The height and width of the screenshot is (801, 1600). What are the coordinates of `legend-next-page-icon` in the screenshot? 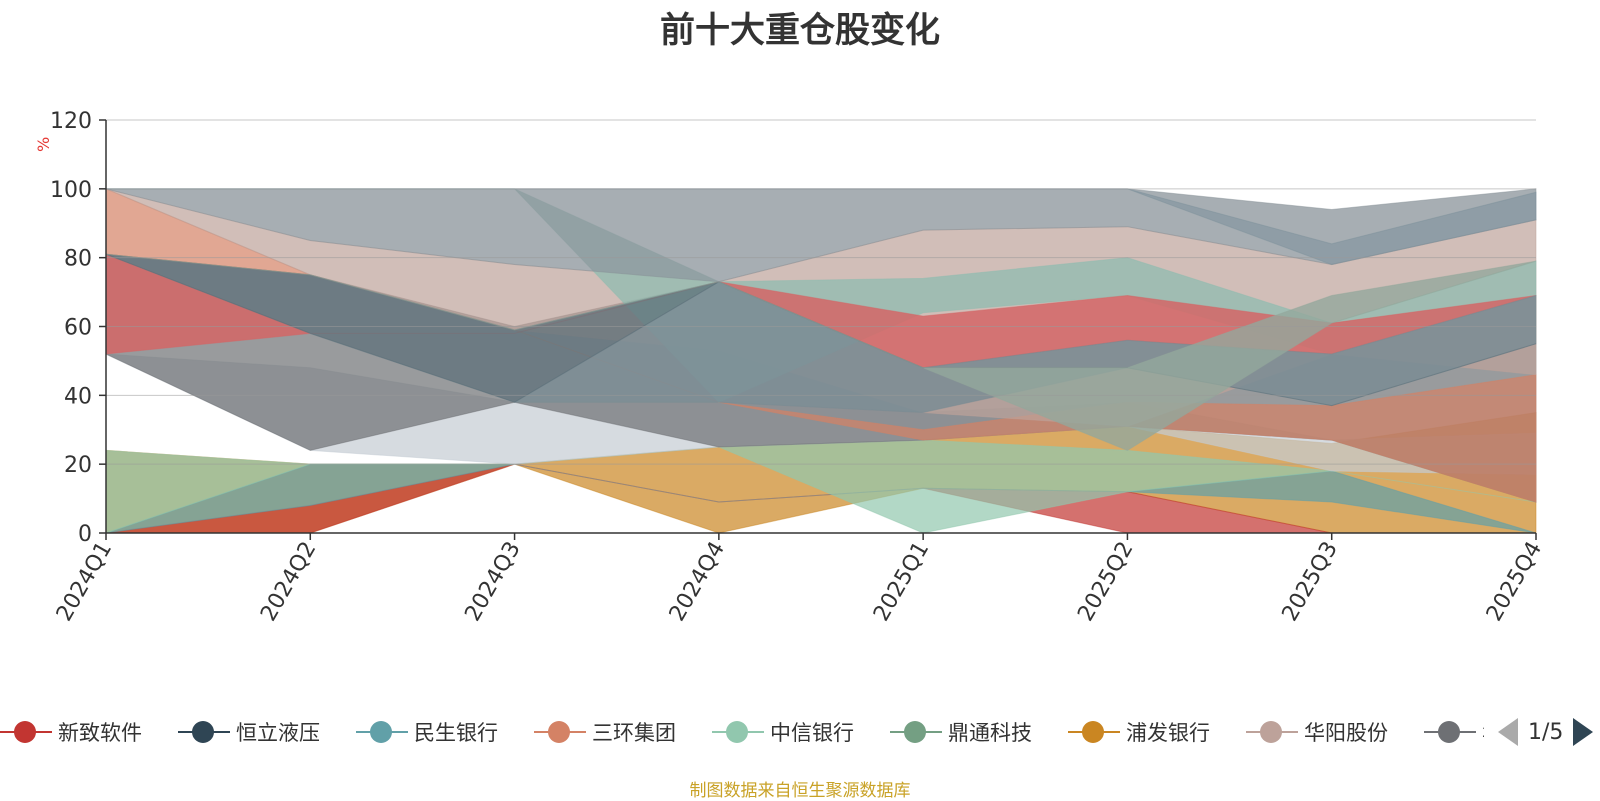 It's located at (1583, 732).